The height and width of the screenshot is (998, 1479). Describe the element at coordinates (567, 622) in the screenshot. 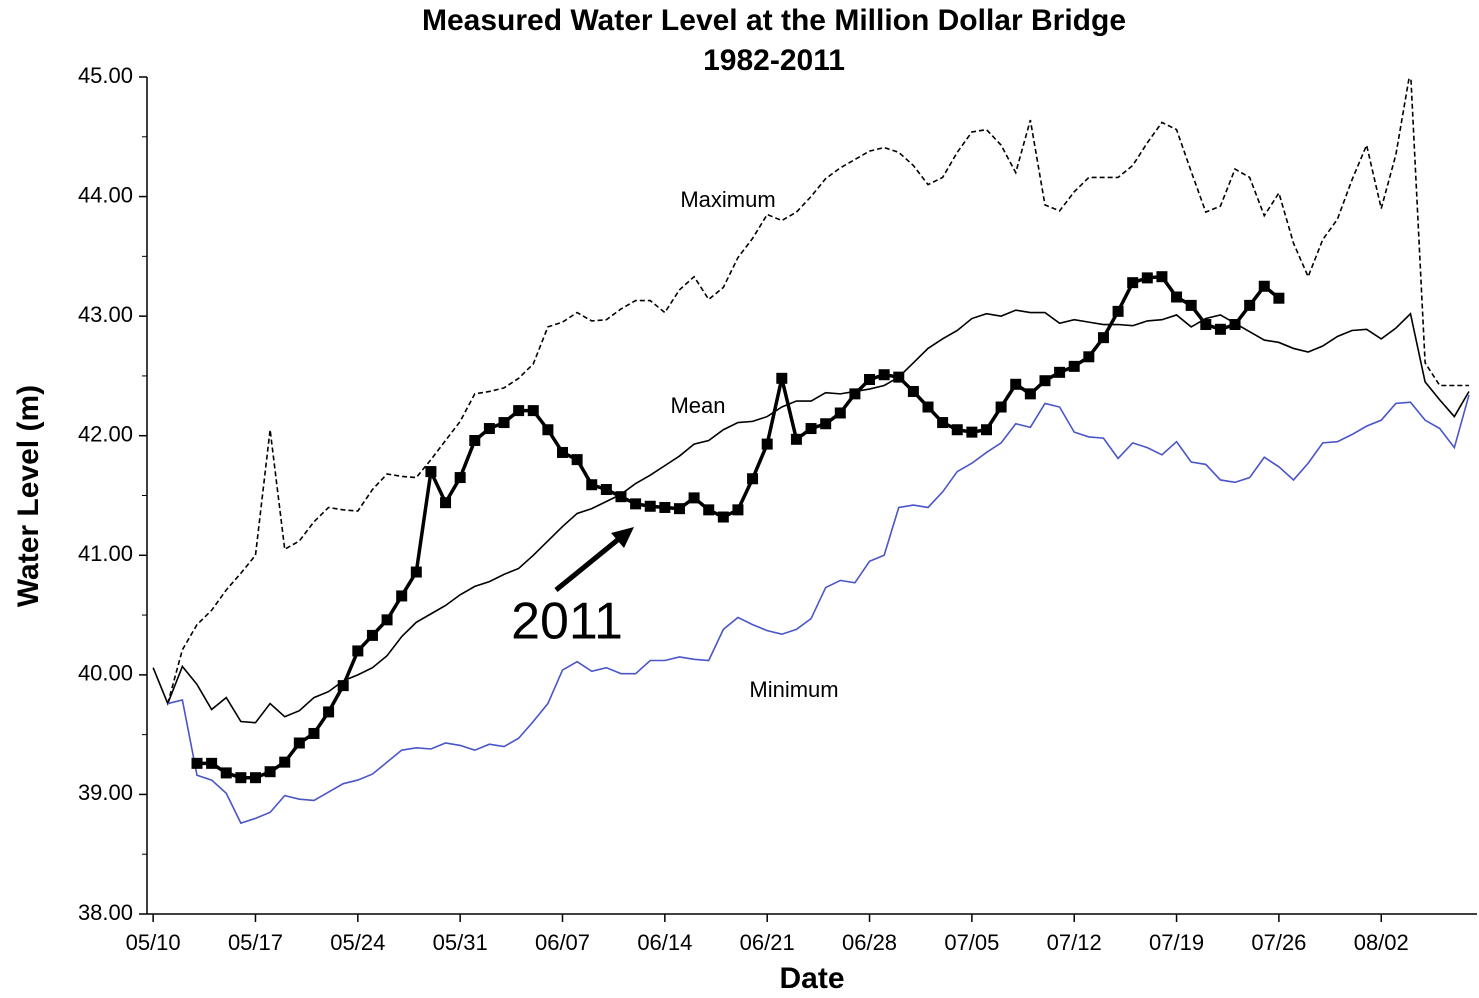

I see `annotation: 2011` at that location.